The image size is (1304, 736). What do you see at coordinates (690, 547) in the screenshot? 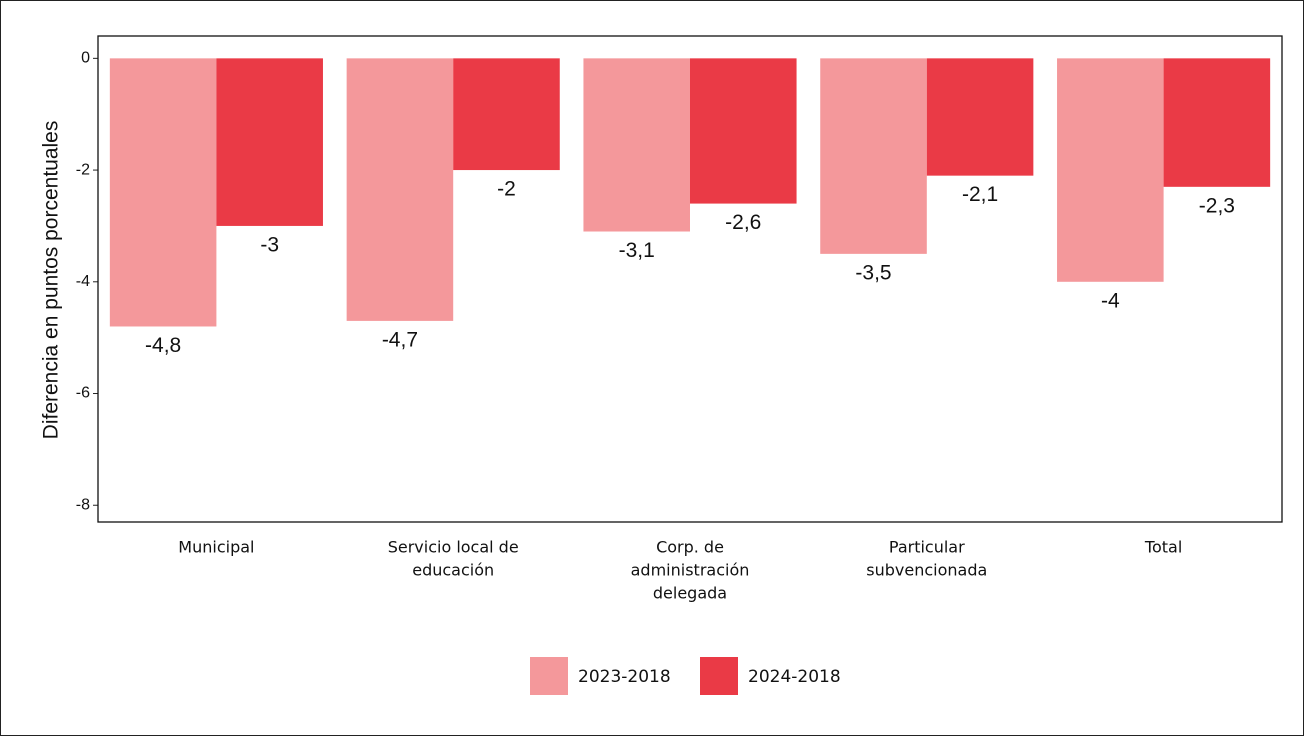
I see `x-tick-label: Corp. de` at bounding box center [690, 547].